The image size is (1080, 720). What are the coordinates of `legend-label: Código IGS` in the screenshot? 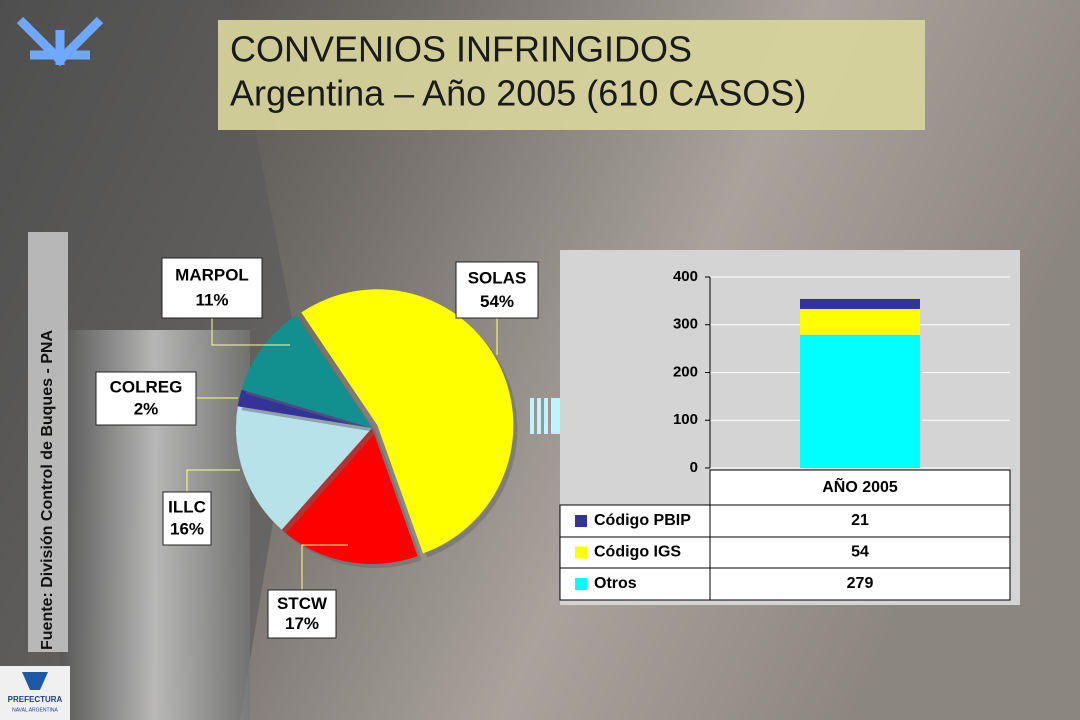 It's located at (637, 552).